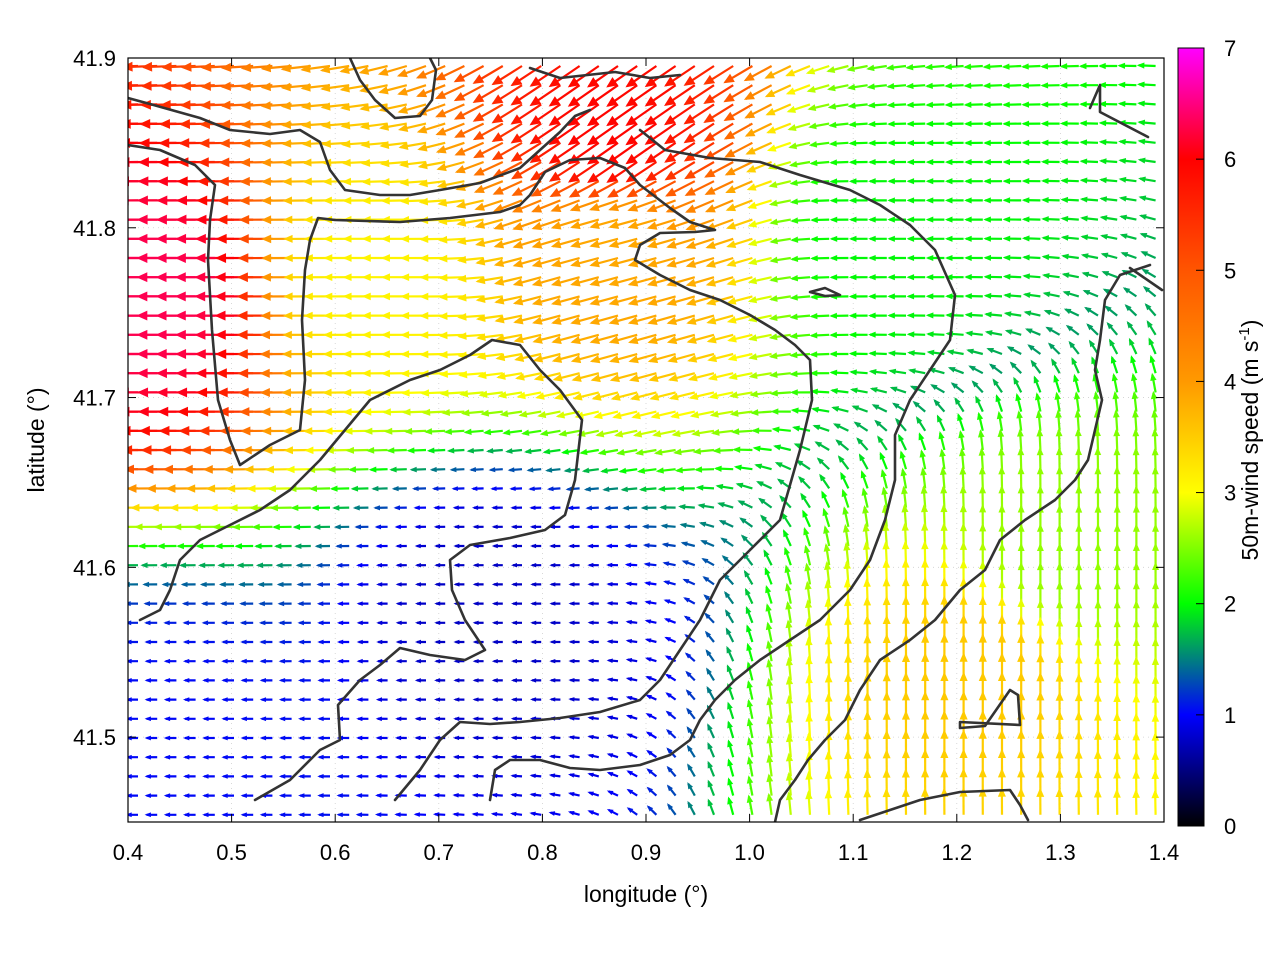 Image resolution: width=1280 pixels, height=960 pixels. Describe the element at coordinates (646, 852) in the screenshot. I see `x-tick-label: 0.9` at that location.